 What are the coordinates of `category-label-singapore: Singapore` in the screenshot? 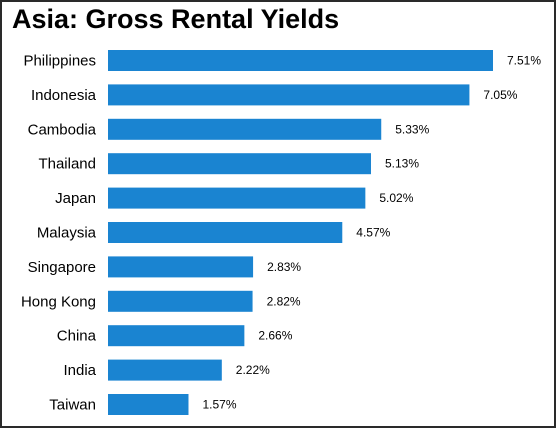 It's located at (62, 267).